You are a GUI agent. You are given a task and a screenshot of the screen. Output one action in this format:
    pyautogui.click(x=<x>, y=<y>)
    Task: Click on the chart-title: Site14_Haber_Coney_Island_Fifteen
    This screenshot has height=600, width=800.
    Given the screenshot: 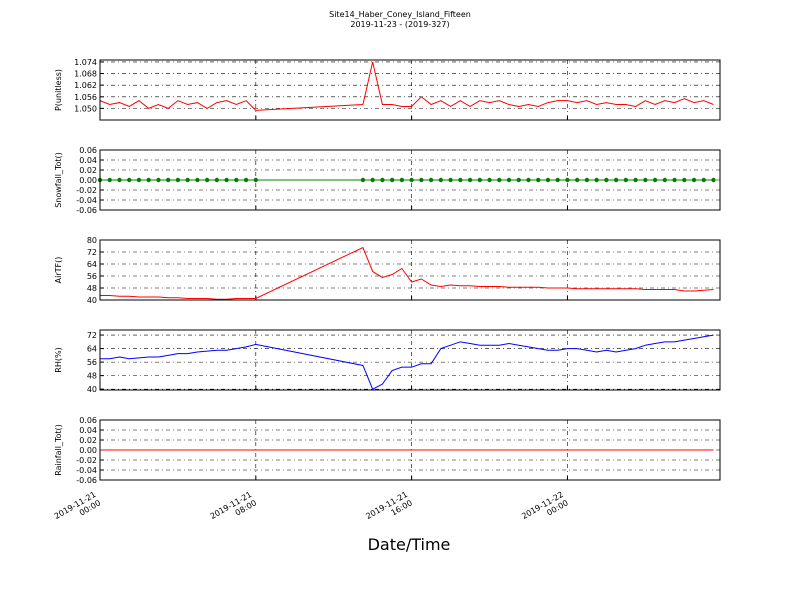 What is the action you would take?
    pyautogui.click(x=400, y=14)
    